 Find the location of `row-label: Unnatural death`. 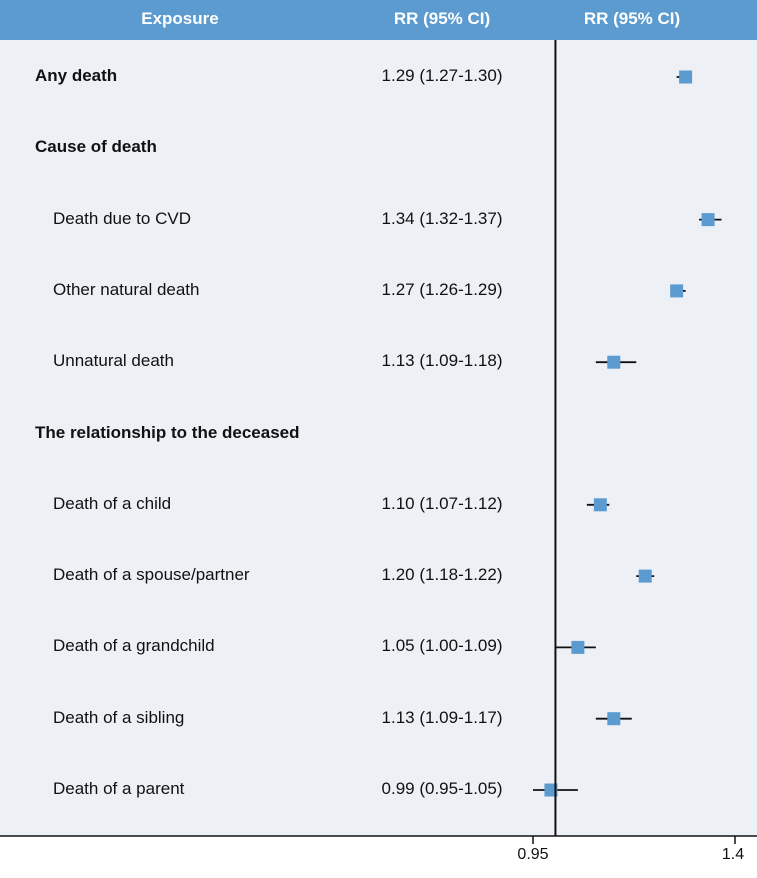

row-label: Unnatural death is located at coordinates (113, 361).